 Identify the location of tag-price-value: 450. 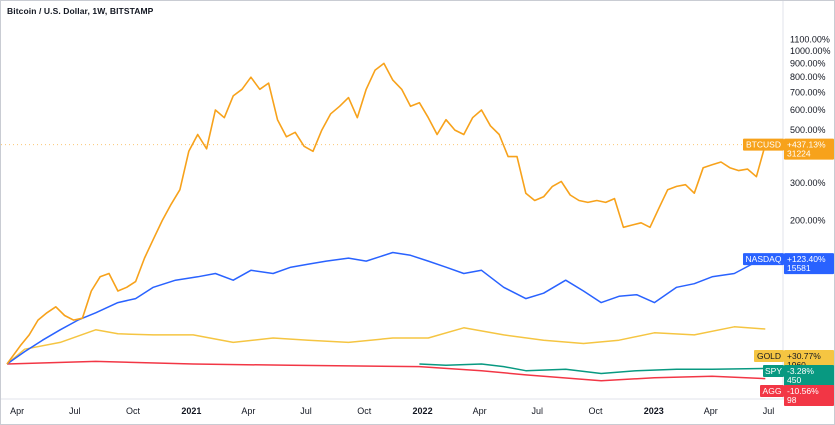
(794, 380).